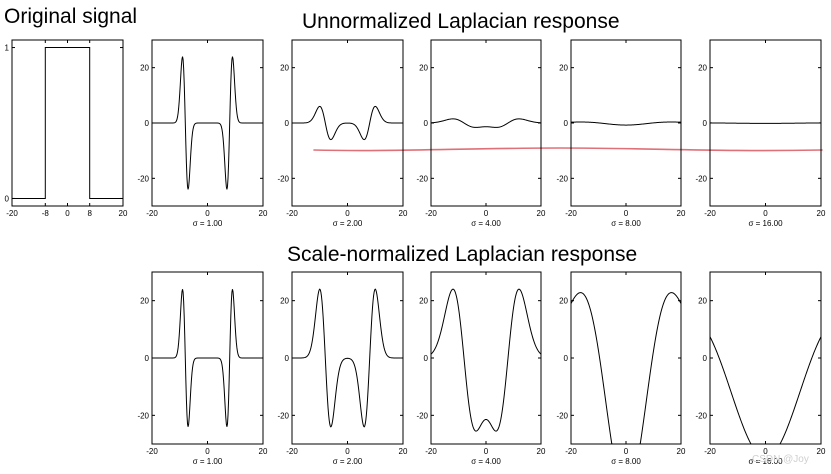 The height and width of the screenshot is (474, 831). Describe the element at coordinates (46, 213) in the screenshot. I see `x-tick-label: -8` at that location.